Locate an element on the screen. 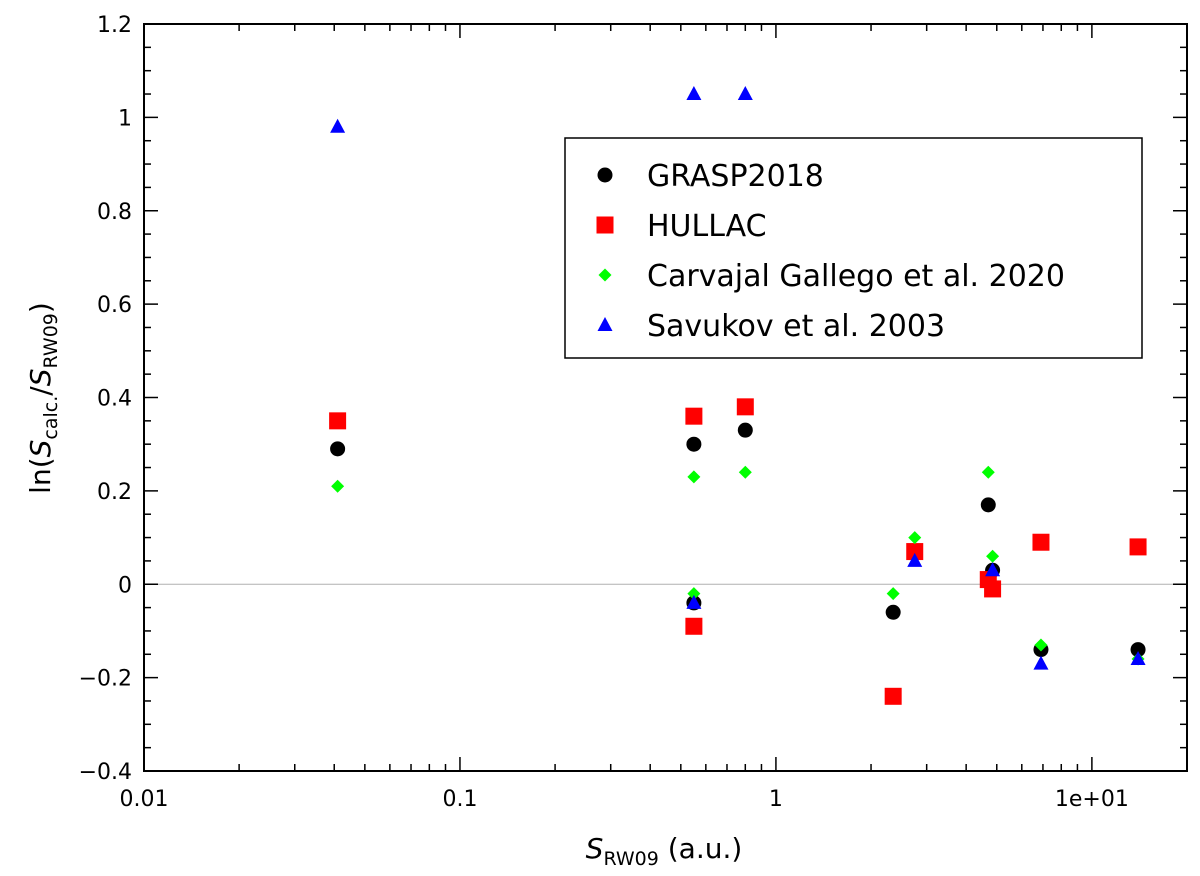  legend-marker-triangle is located at coordinates (605, 324).